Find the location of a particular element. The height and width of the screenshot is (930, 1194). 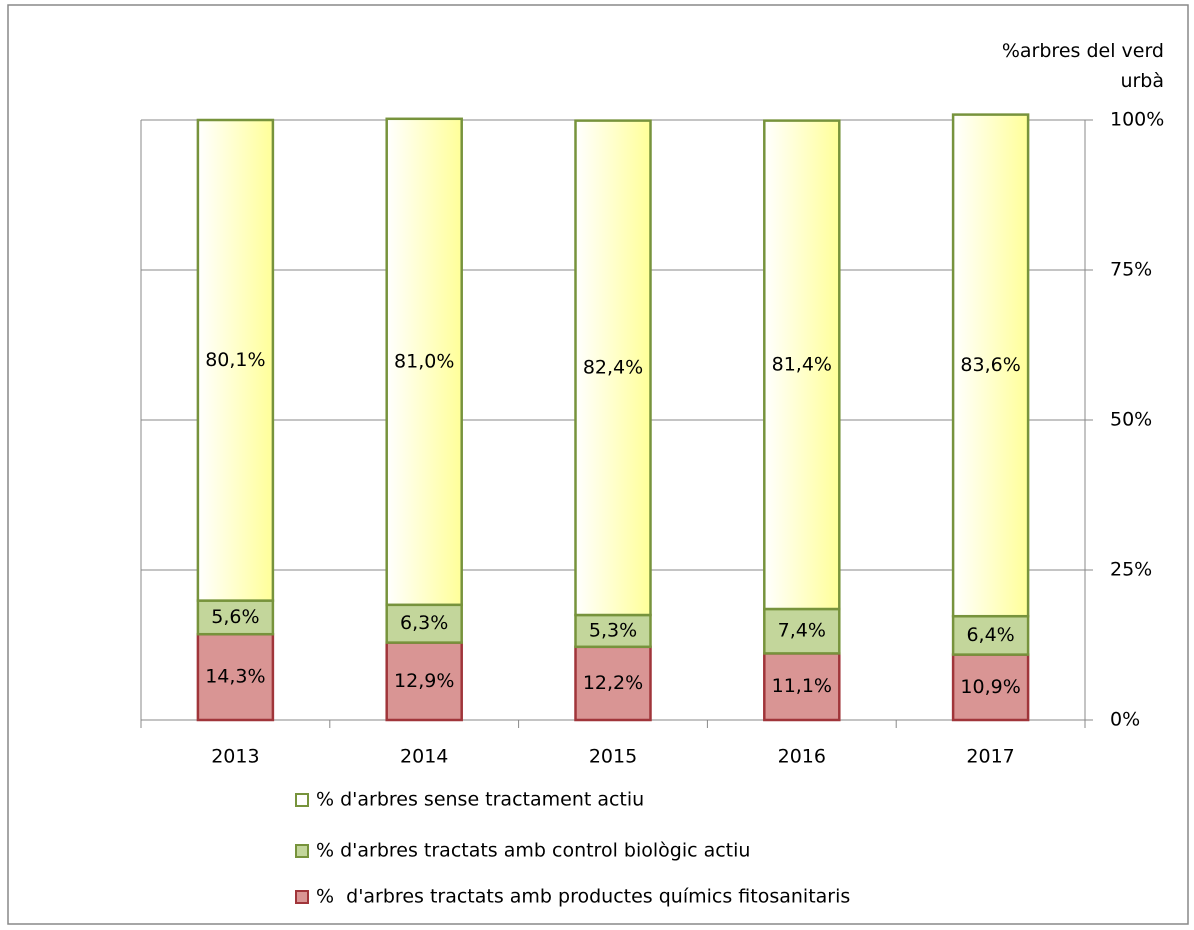

y-tick-label: 50% is located at coordinates (1131, 420).